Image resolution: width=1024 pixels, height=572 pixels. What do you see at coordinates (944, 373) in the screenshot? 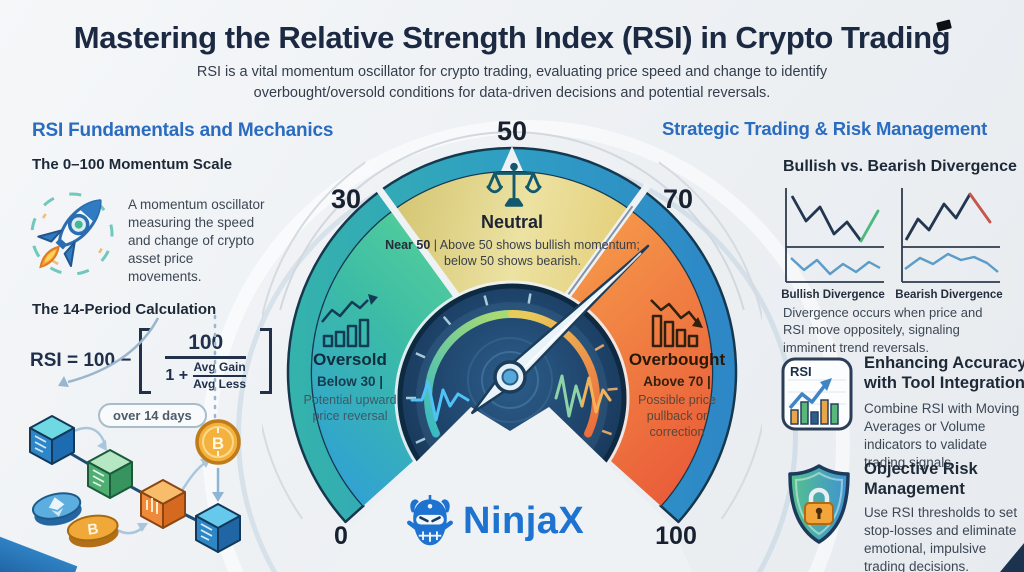
I see `tool-integration-heading: Enhancing Accuracy with Tool Integration` at bounding box center [944, 373].